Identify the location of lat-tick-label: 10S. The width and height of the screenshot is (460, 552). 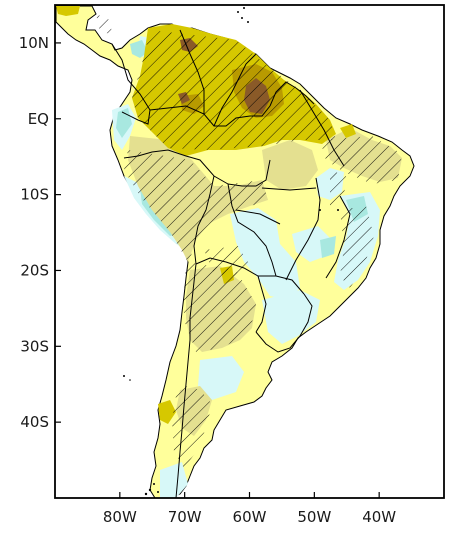
(34, 195).